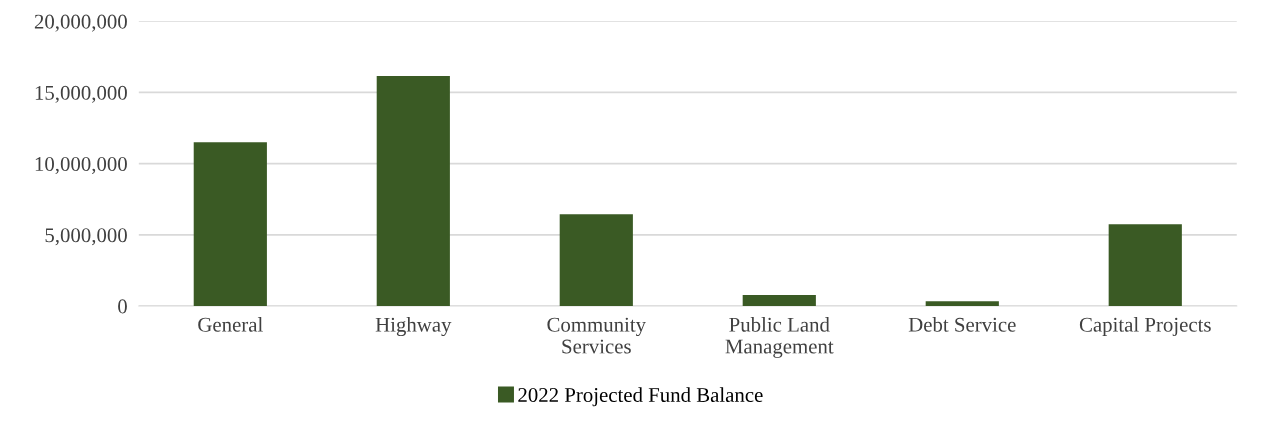 This screenshot has height=425, width=1262. What do you see at coordinates (81, 94) in the screenshot?
I see `y-tick-label: 15,000,000` at bounding box center [81, 94].